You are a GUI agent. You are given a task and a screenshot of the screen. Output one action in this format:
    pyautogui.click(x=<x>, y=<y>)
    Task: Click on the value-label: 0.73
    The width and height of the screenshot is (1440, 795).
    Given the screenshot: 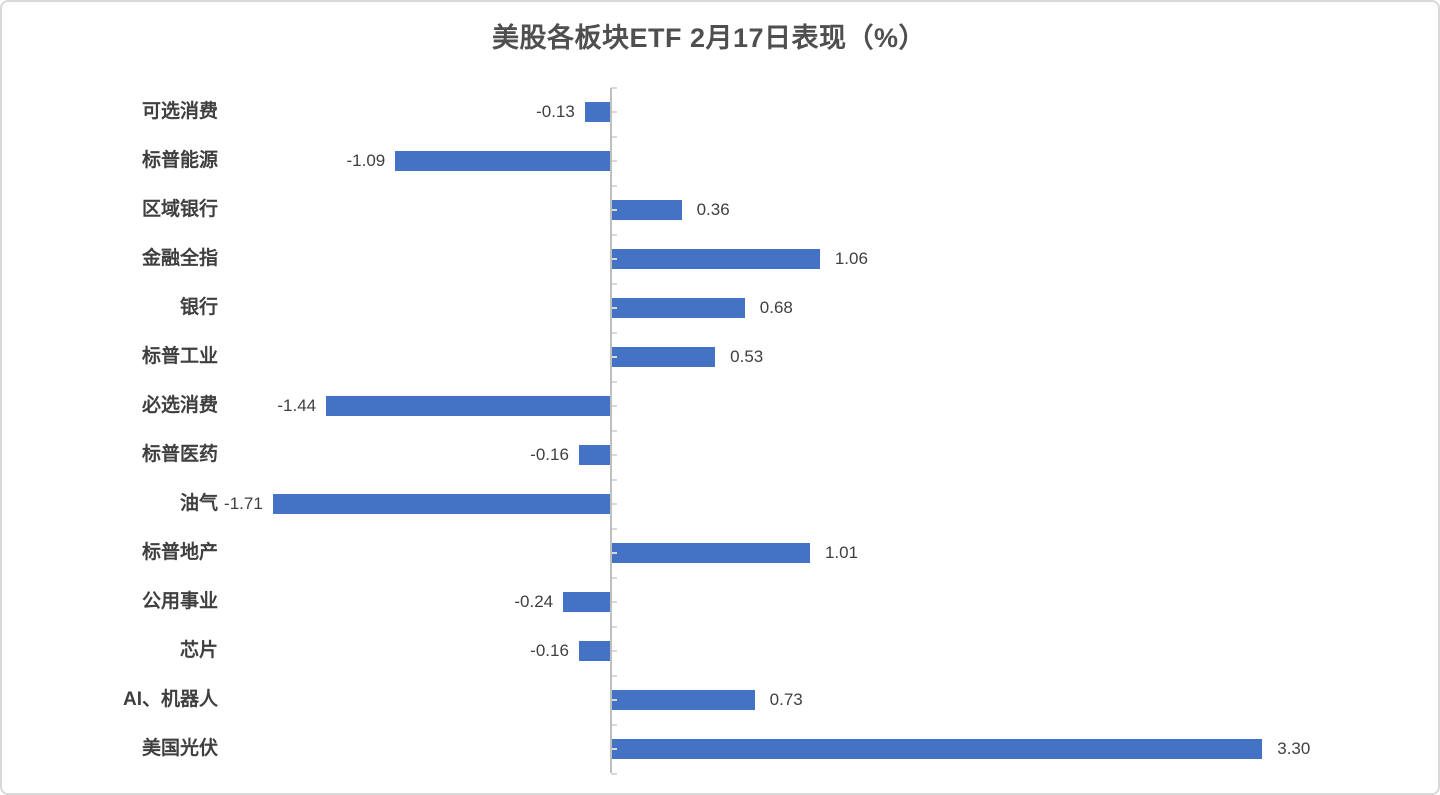 What is the action you would take?
    pyautogui.click(x=786, y=700)
    